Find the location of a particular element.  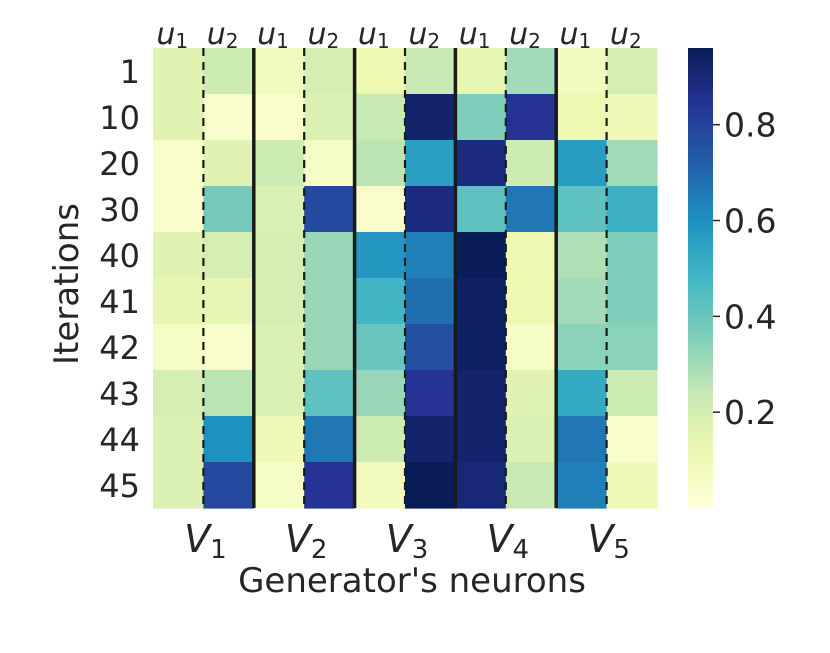

row-tick-label: 20 is located at coordinates (119, 164).